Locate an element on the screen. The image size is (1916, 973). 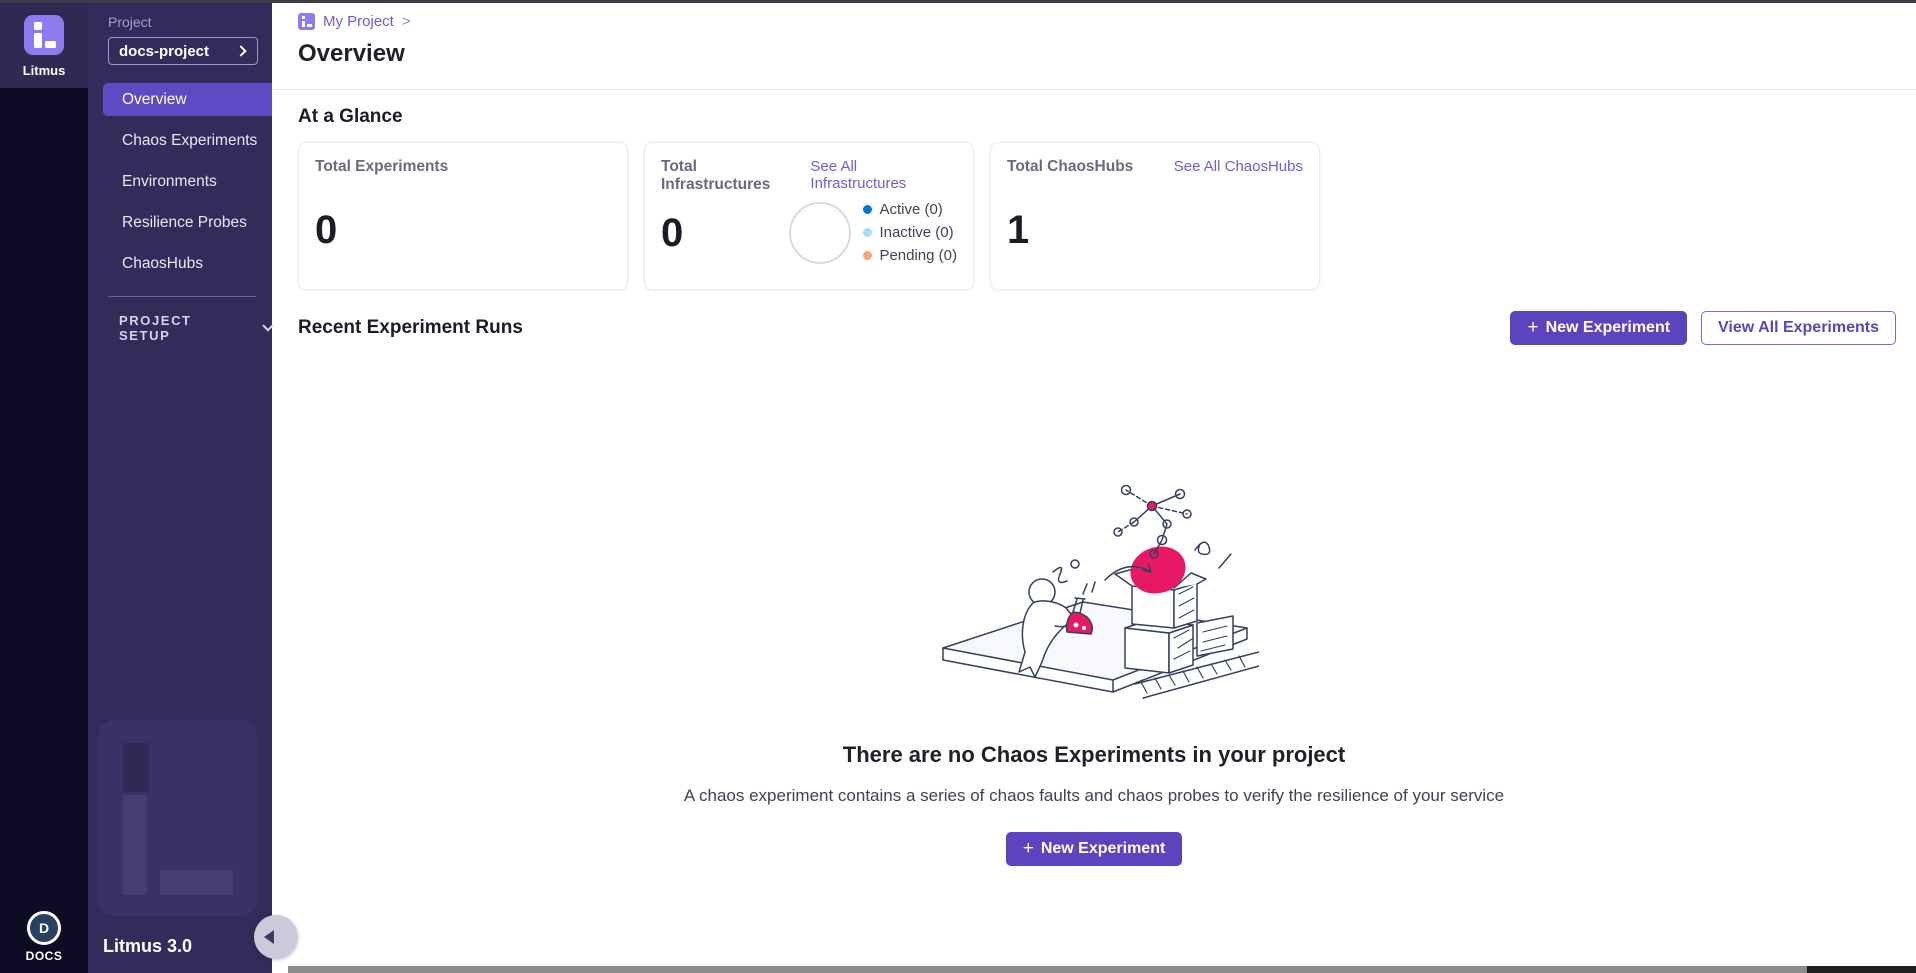
recent-experiment-runs-heading: Recent Experiment Runs is located at coordinates (410, 327).